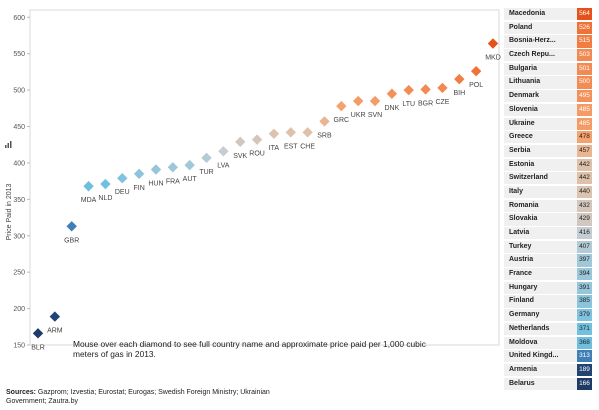 The width and height of the screenshot is (599, 410). Describe the element at coordinates (548, 329) in the screenshot. I see `legend-row: Netherlands 371` at that location.